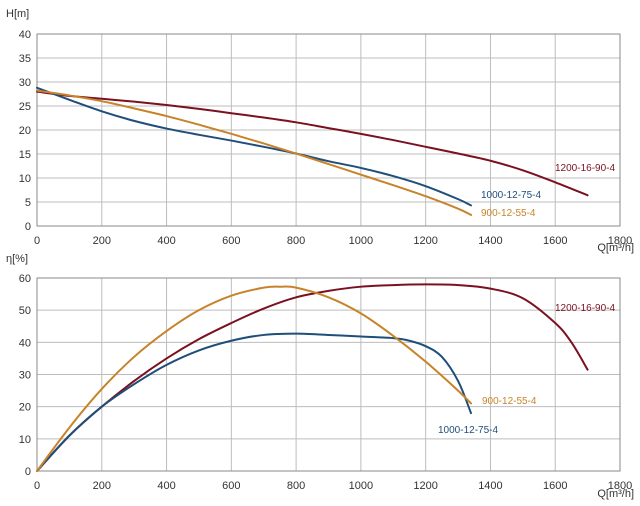 The height and width of the screenshot is (506, 640). I want to click on efficiency-series-label-1000-12-75-4: 1000-12-75-4, so click(468, 430).